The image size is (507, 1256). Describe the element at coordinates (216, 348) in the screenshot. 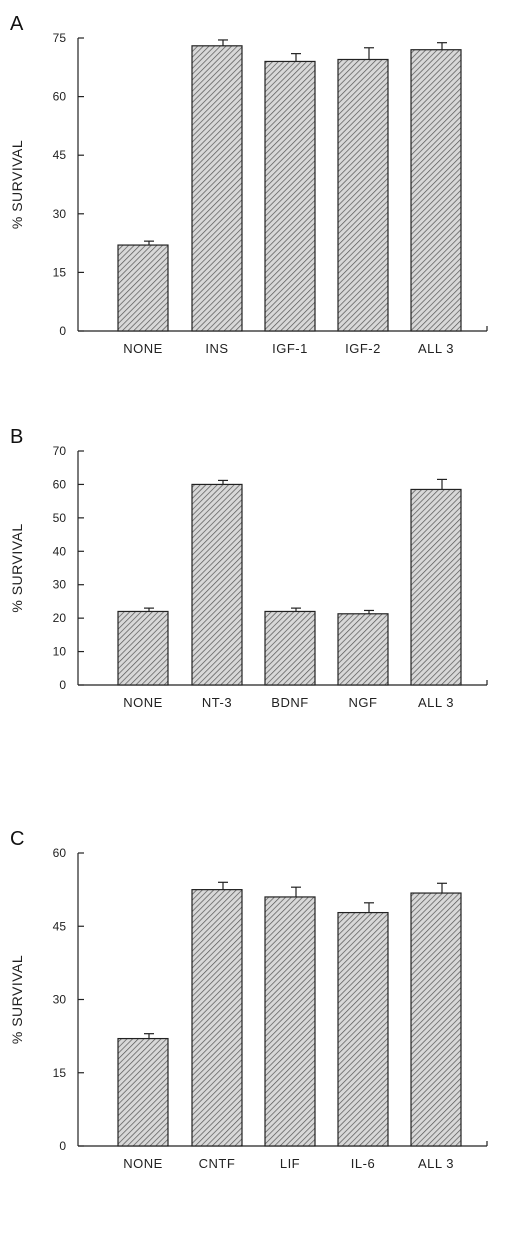

I see `x-category-label: INS` at that location.